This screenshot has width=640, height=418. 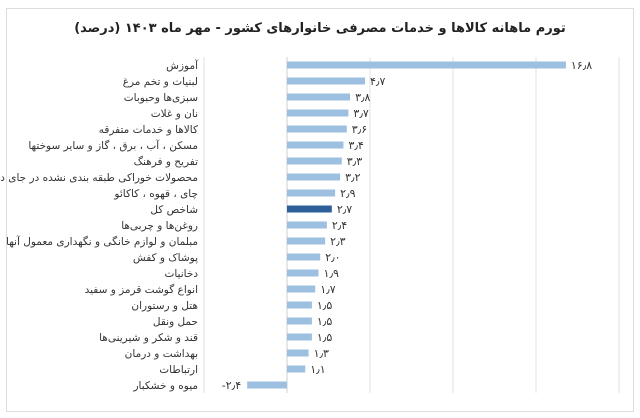 I want to click on data-label: ۳٫۳, so click(x=354, y=161).